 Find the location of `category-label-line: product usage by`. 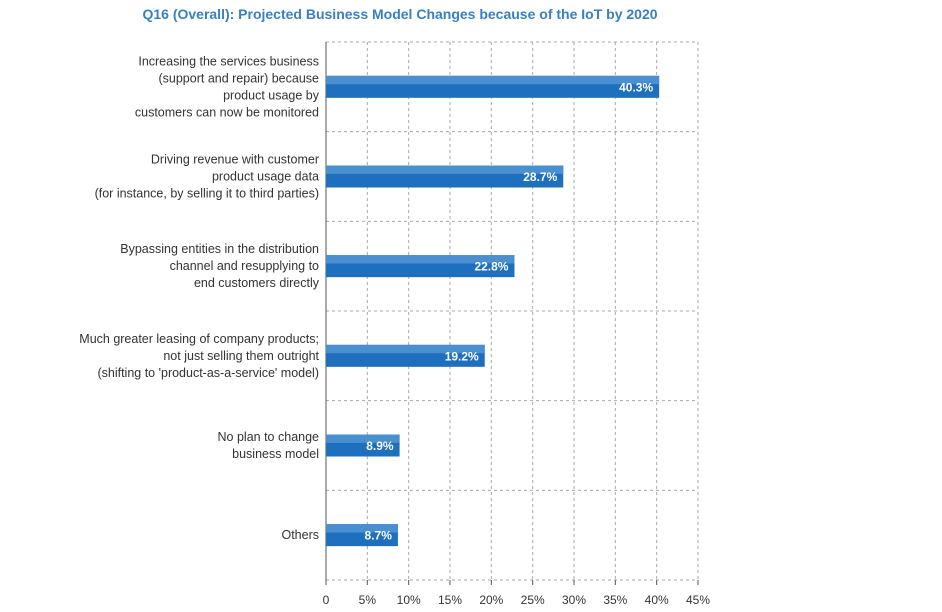

category-label-line: product usage by is located at coordinates (271, 95).